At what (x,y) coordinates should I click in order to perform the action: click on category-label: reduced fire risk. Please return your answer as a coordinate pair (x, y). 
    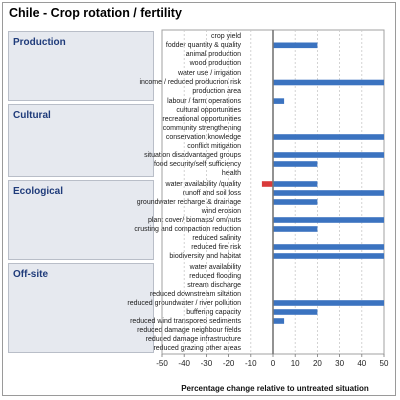
    Looking at the image, I should click on (216, 247).